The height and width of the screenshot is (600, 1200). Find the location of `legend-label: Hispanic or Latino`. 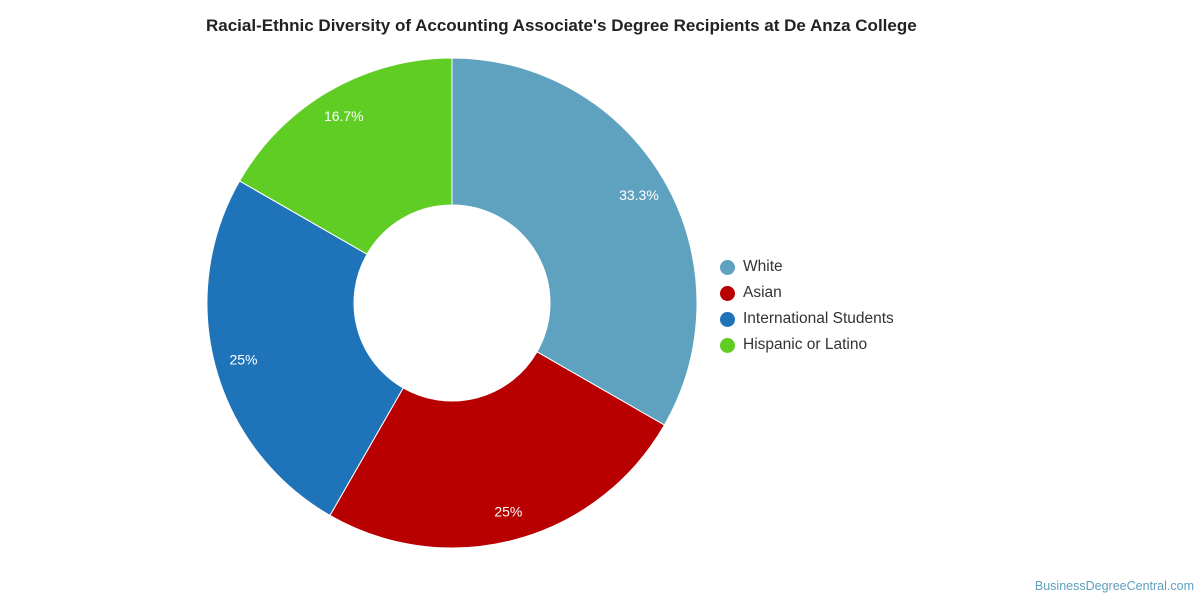

legend-label: Hispanic or Latino is located at coordinates (805, 344).